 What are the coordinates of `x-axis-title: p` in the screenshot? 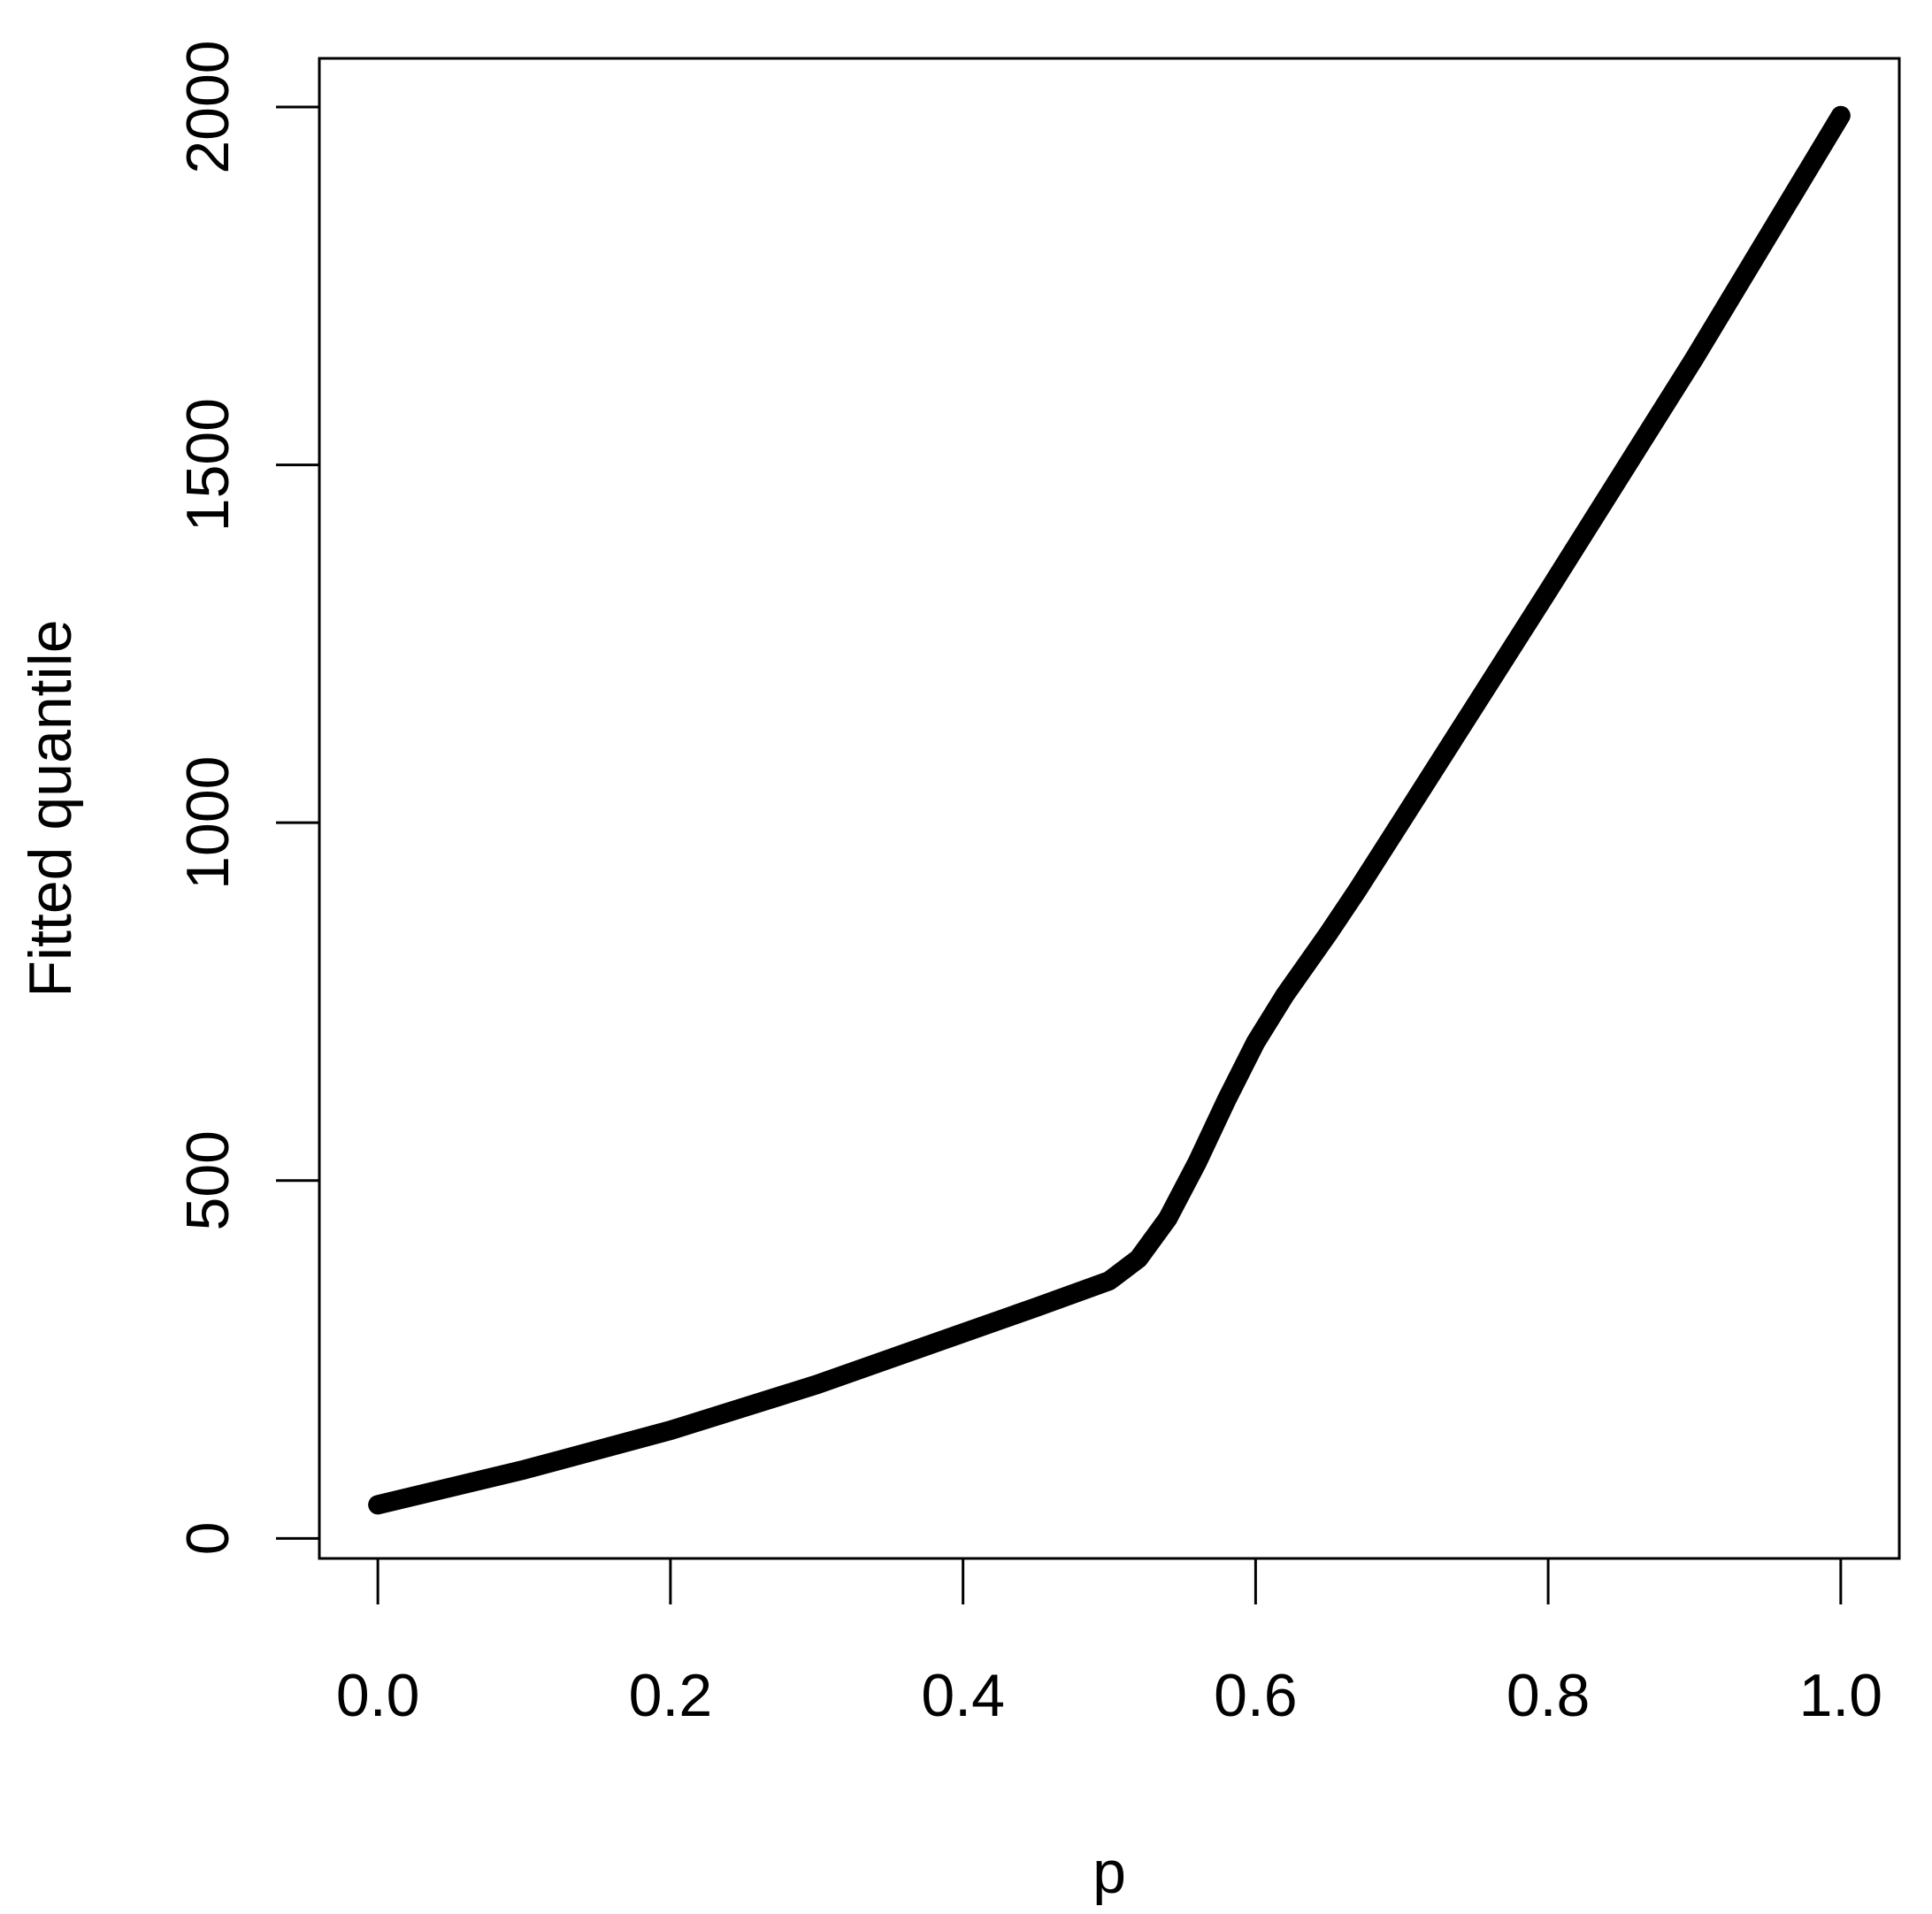 It's located at (1109, 1872).